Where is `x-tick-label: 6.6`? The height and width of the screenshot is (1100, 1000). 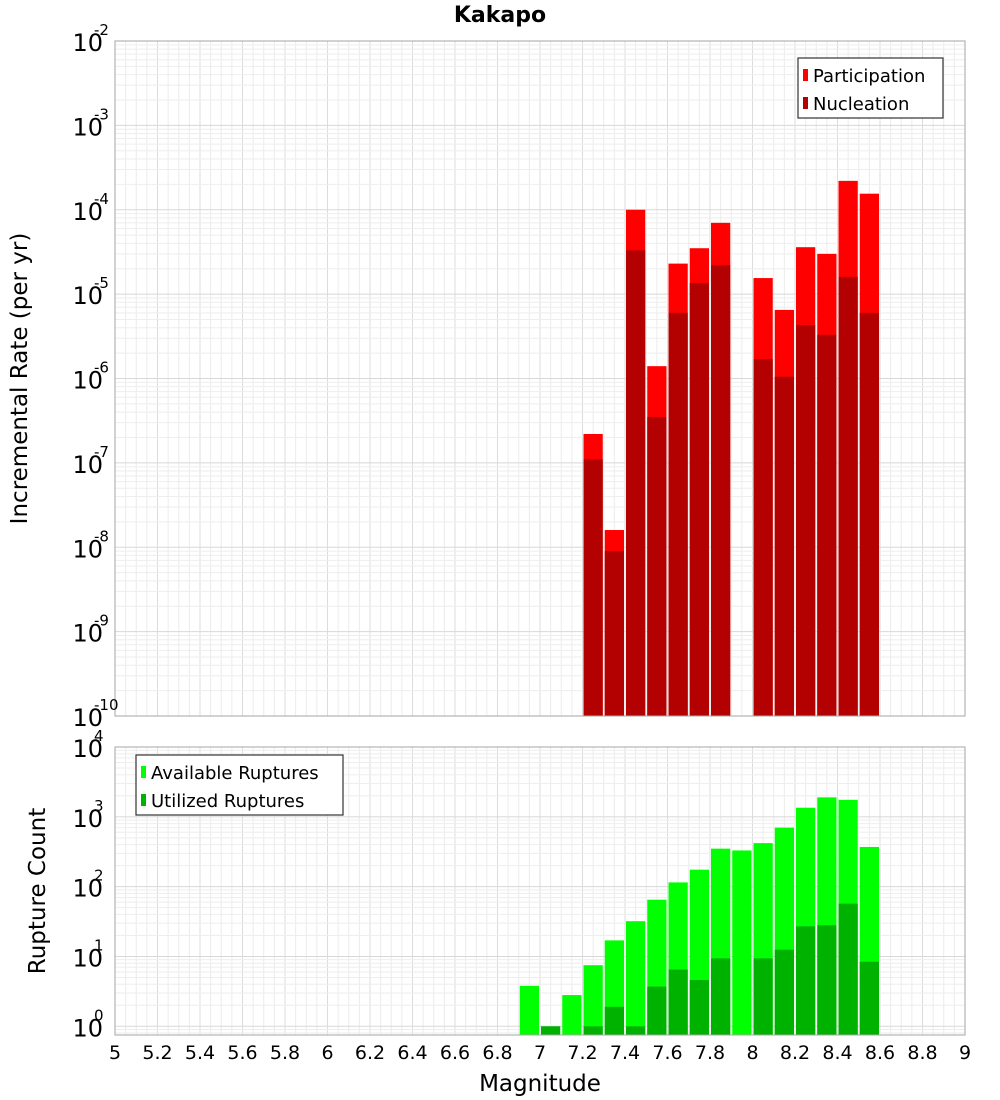
x-tick-label: 6.6 is located at coordinates (455, 1053).